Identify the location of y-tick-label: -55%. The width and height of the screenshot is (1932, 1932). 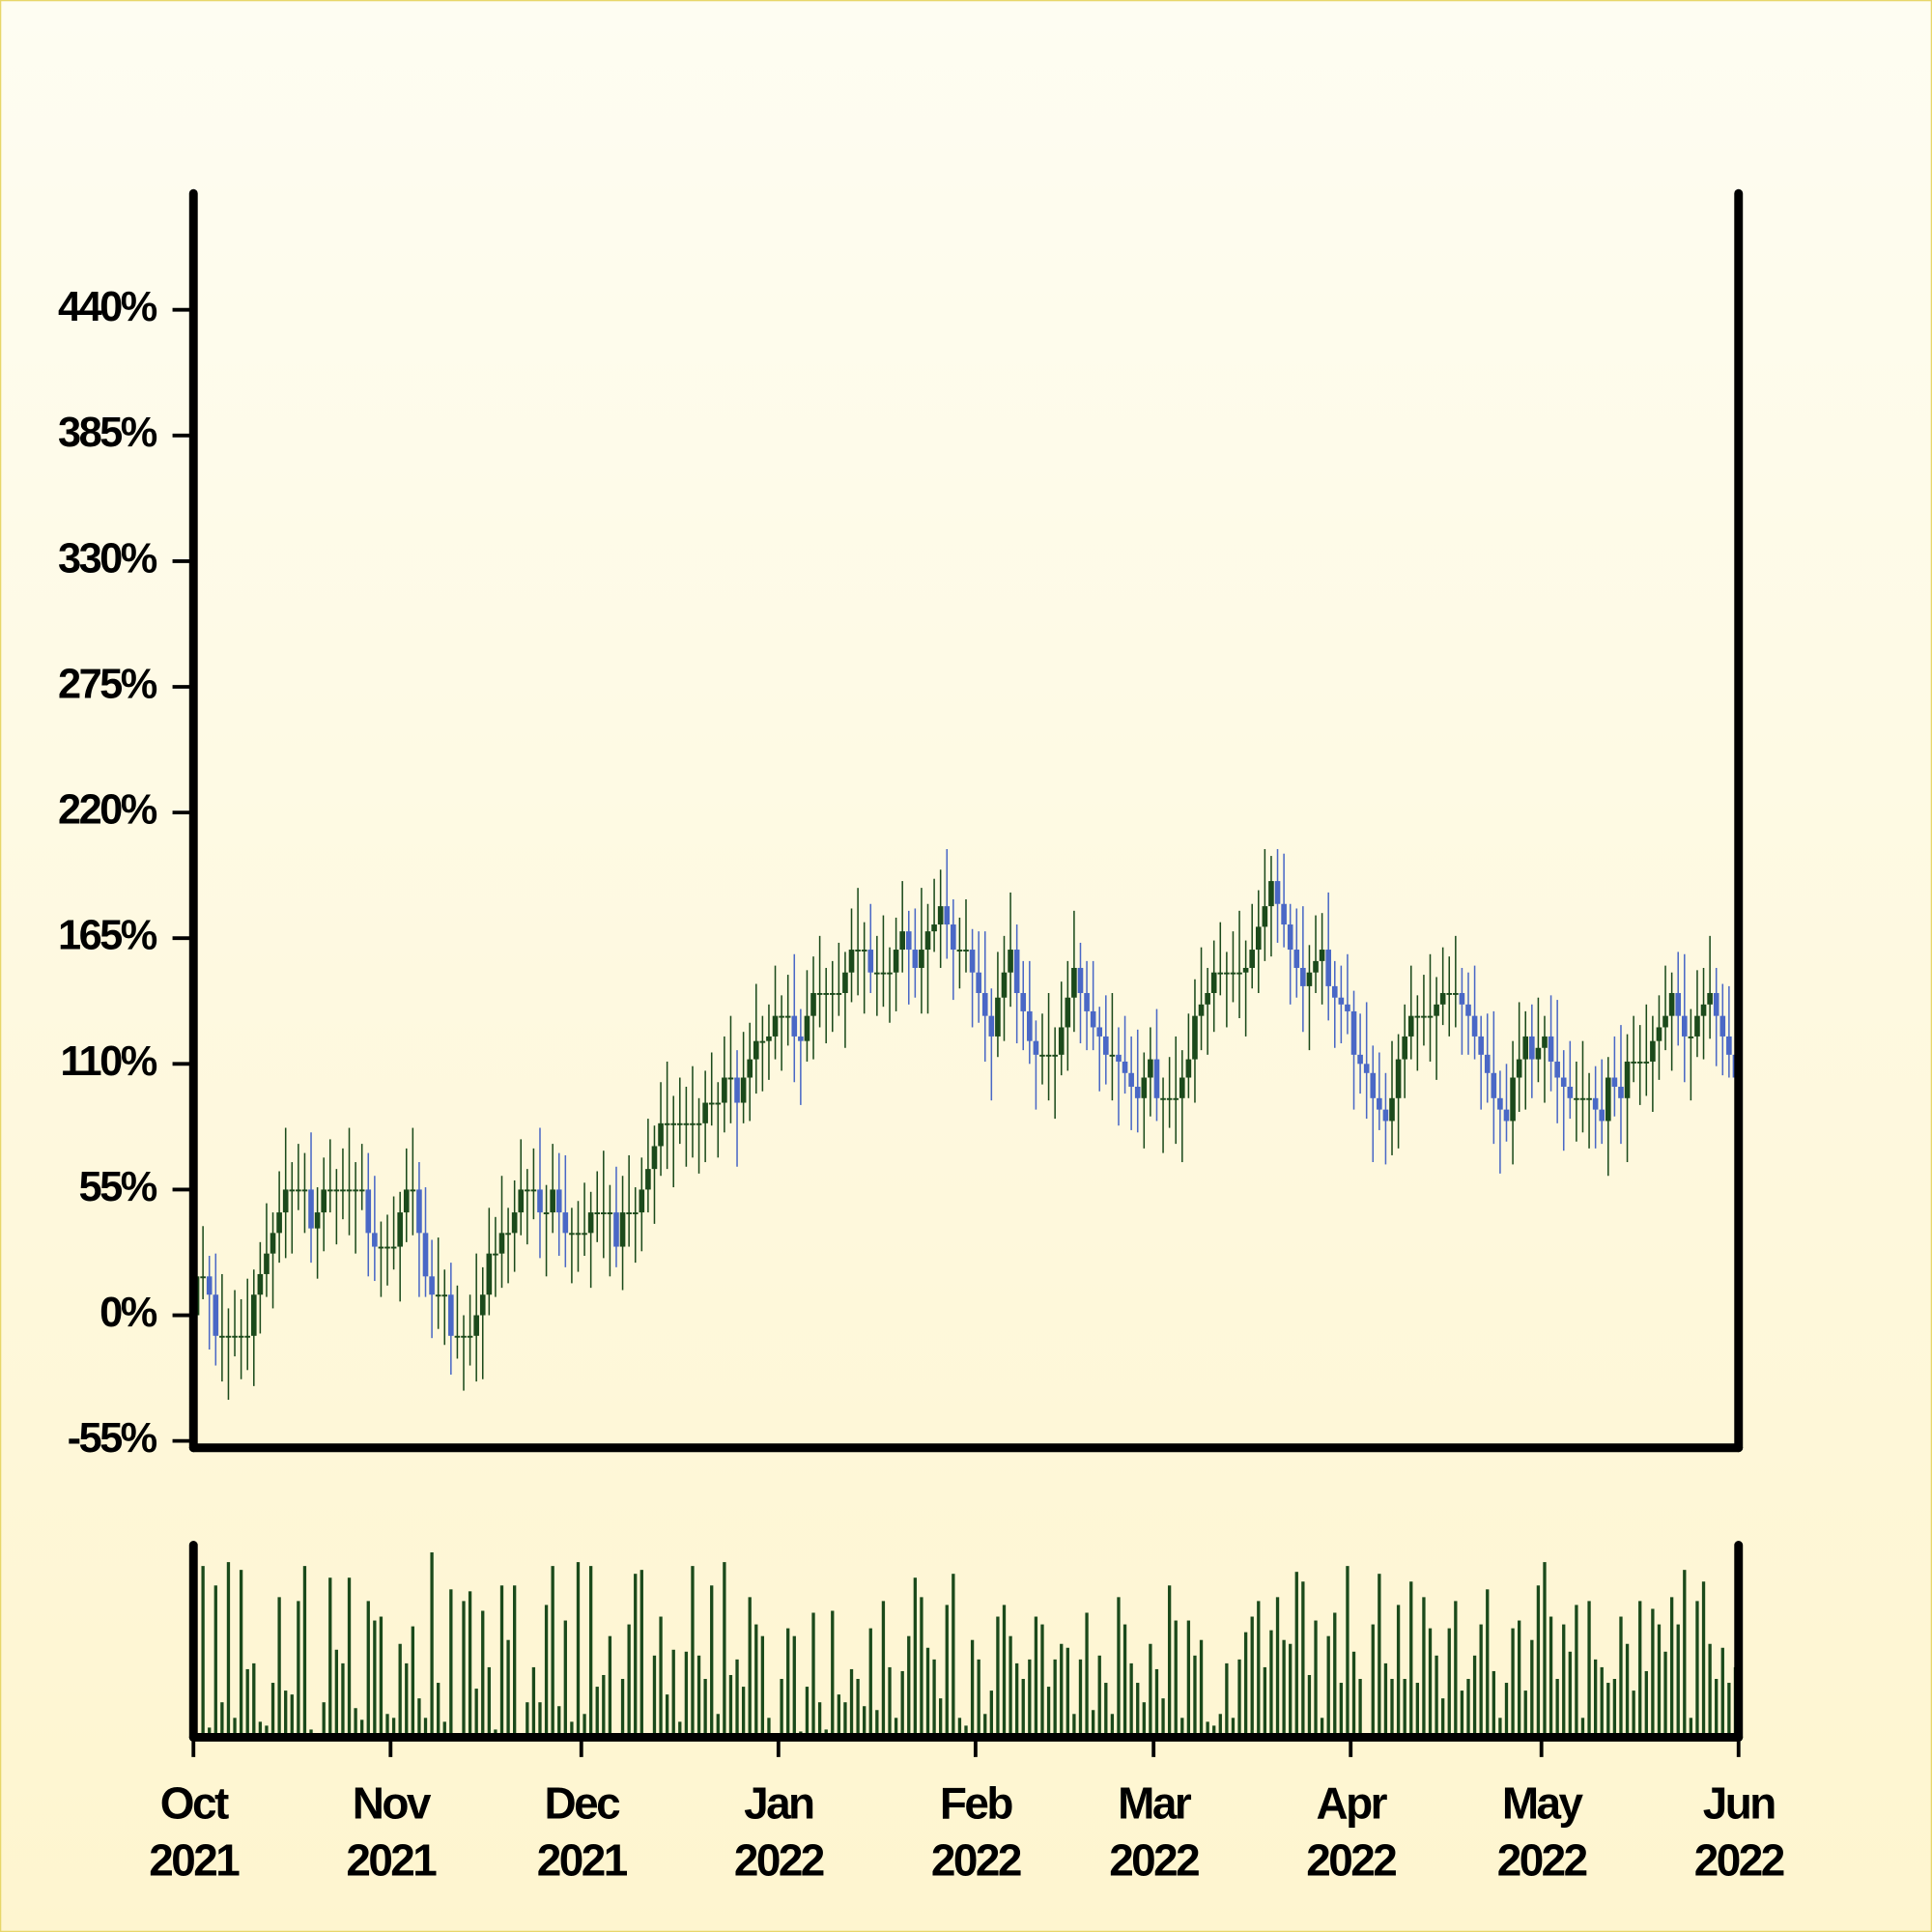
(112, 1438).